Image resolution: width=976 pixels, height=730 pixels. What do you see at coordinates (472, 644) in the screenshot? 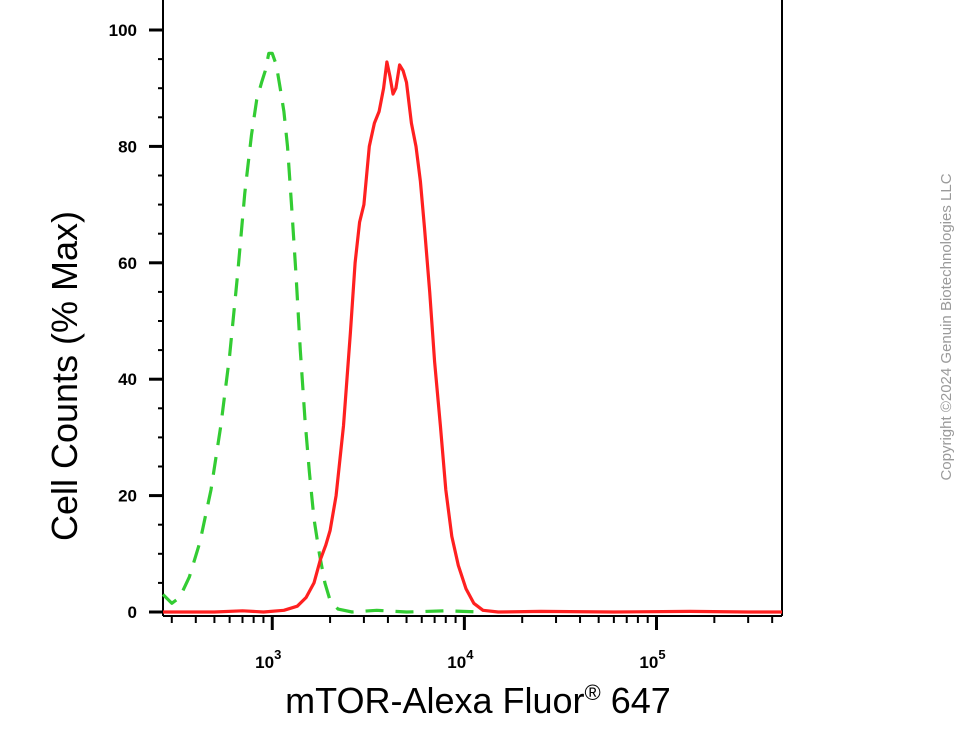
I see `x-axis-ticks: 10³ 10⁴ 10⁵` at bounding box center [472, 644].